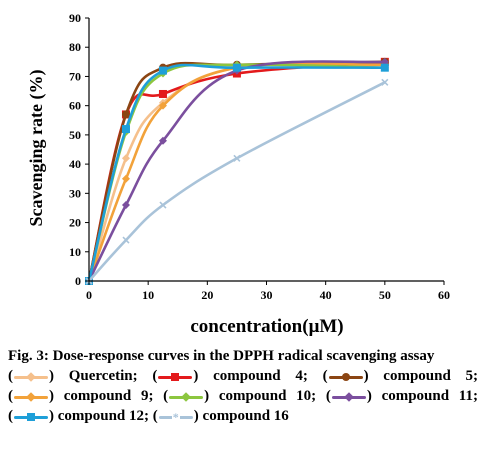 The height and width of the screenshot is (461, 484). I want to click on x-tick-label: 30, so click(267, 295).